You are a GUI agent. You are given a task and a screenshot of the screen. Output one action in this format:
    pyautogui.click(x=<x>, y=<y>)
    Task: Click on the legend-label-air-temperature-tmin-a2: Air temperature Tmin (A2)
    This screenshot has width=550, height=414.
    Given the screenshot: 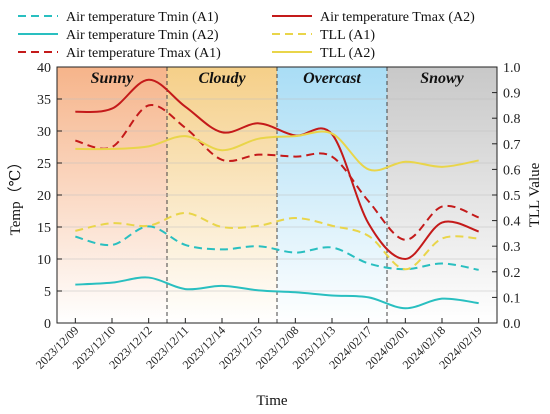 What is the action you would take?
    pyautogui.click(x=142, y=35)
    